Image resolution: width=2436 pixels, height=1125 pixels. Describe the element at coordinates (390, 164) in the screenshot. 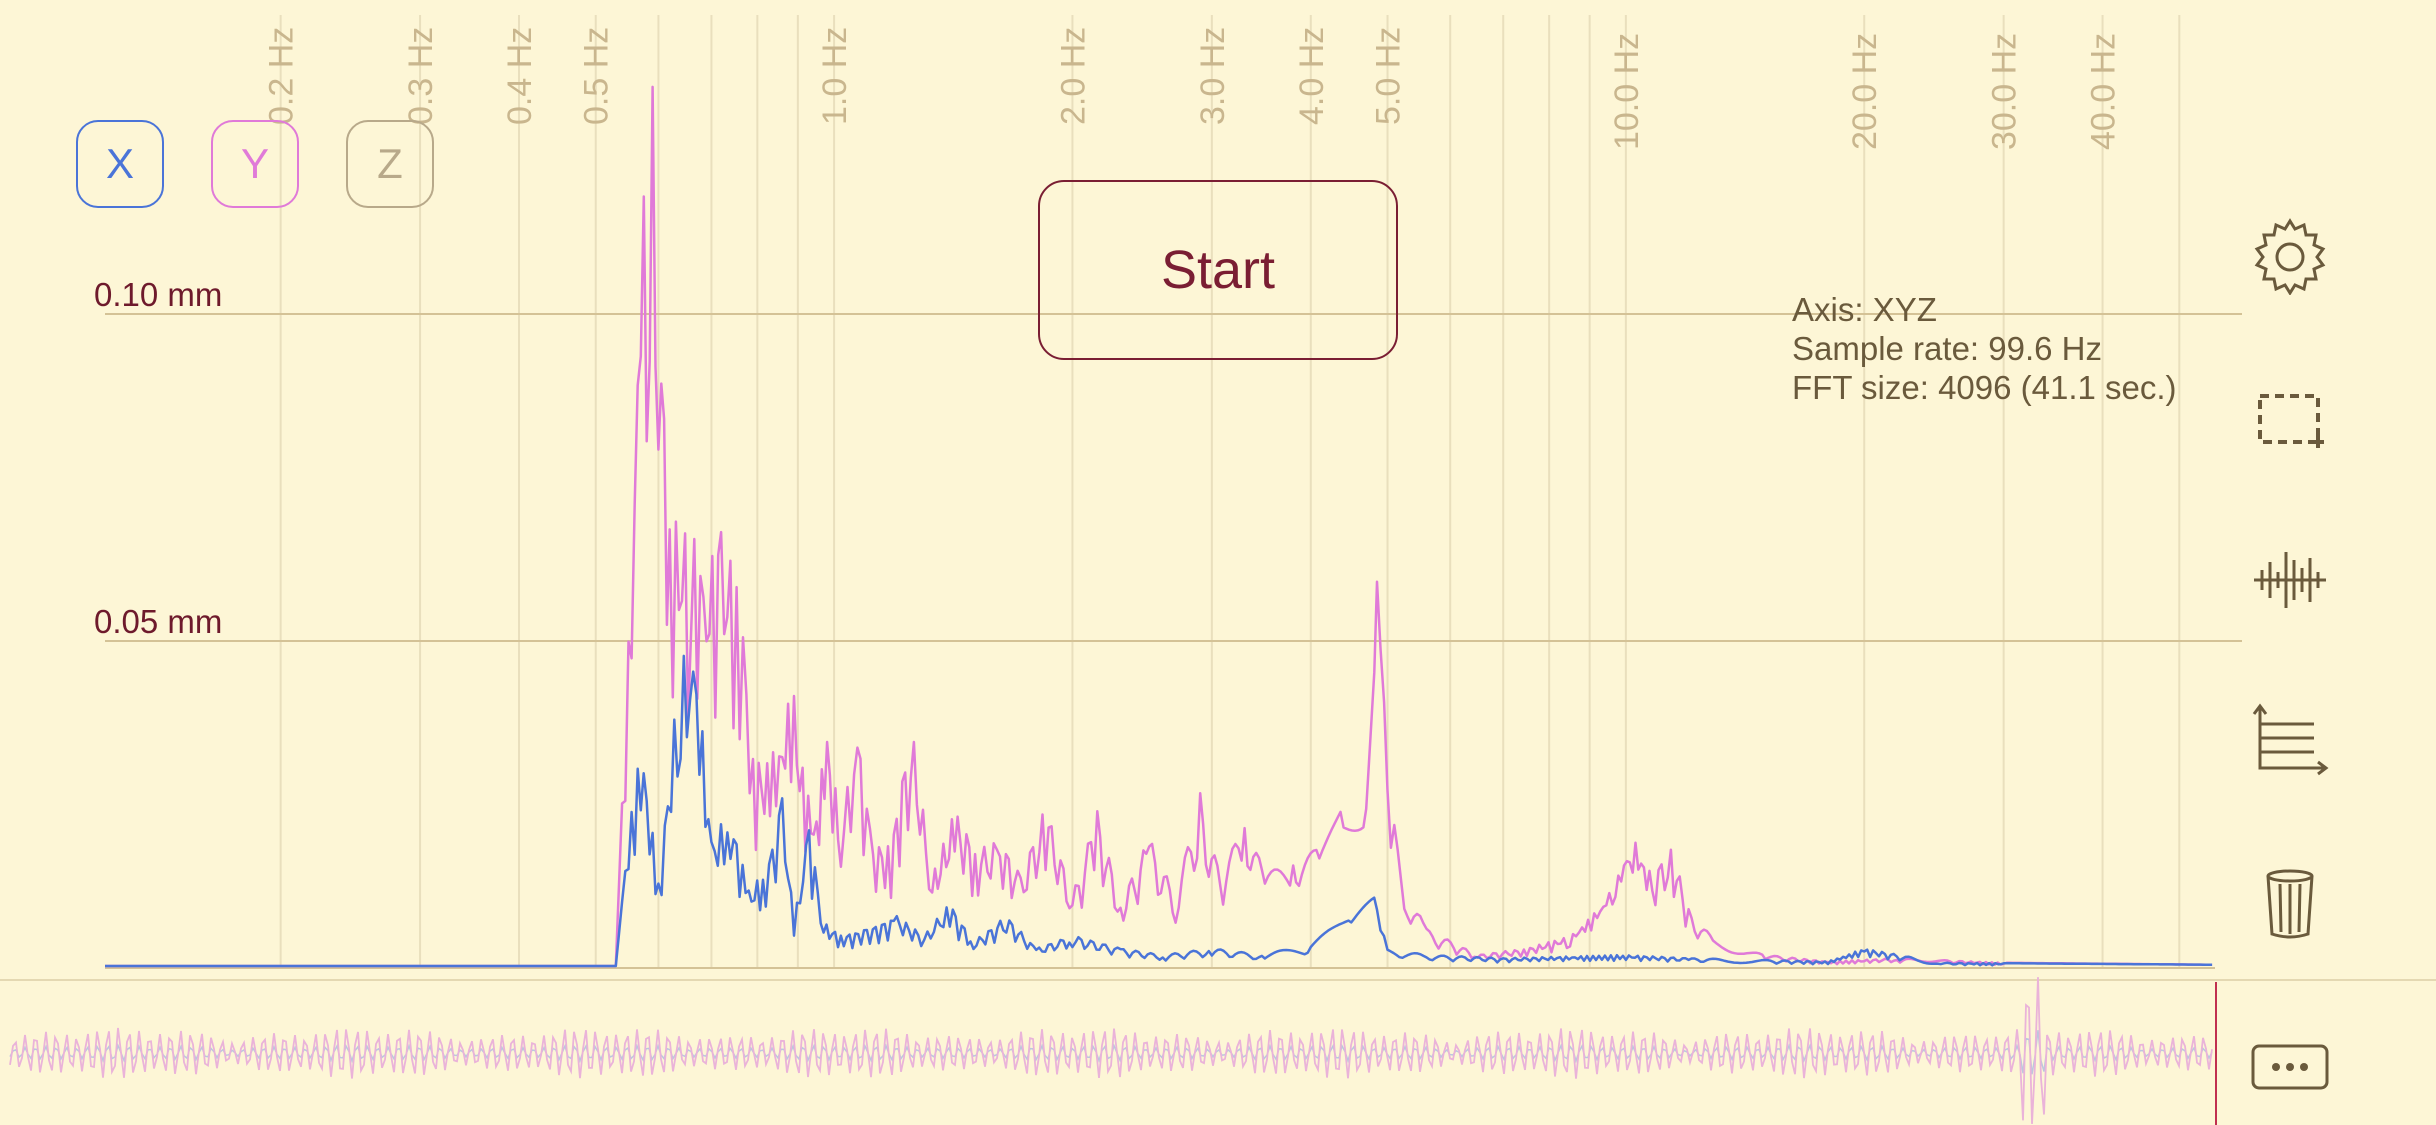

I see `axis-z-toggle: Z` at that location.